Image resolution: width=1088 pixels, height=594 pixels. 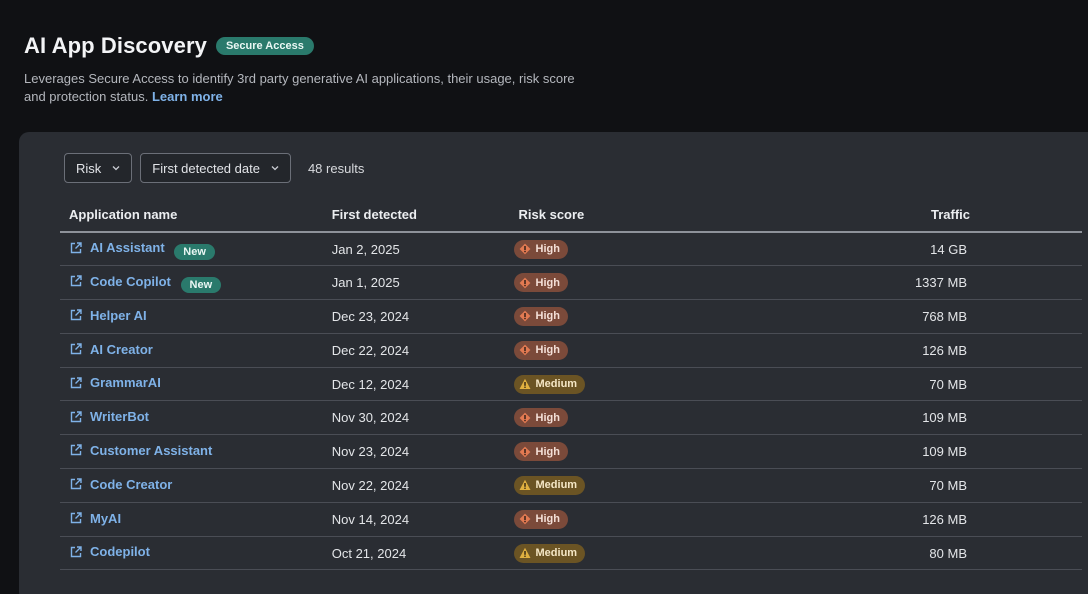 I want to click on application-name-cell: GrammarAI, so click(x=196, y=384).